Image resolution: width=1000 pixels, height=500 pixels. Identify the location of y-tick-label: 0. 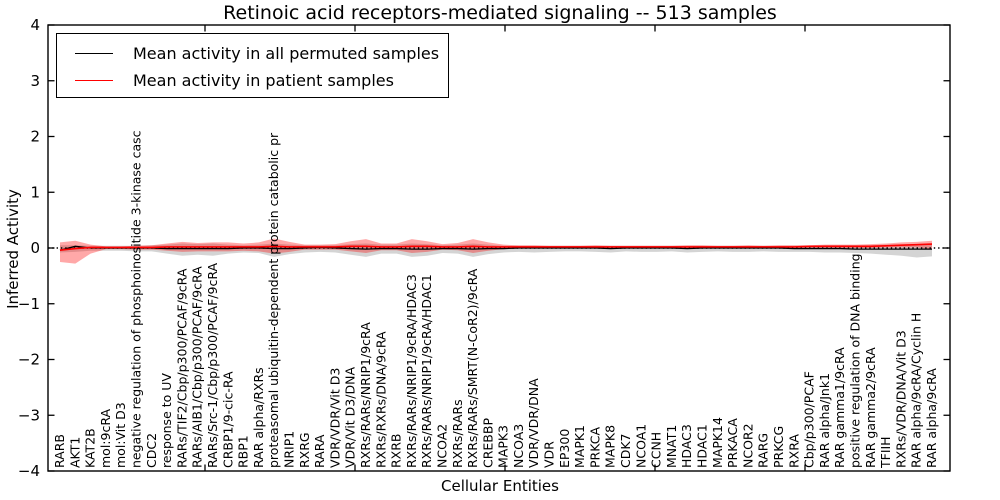
(35, 248).